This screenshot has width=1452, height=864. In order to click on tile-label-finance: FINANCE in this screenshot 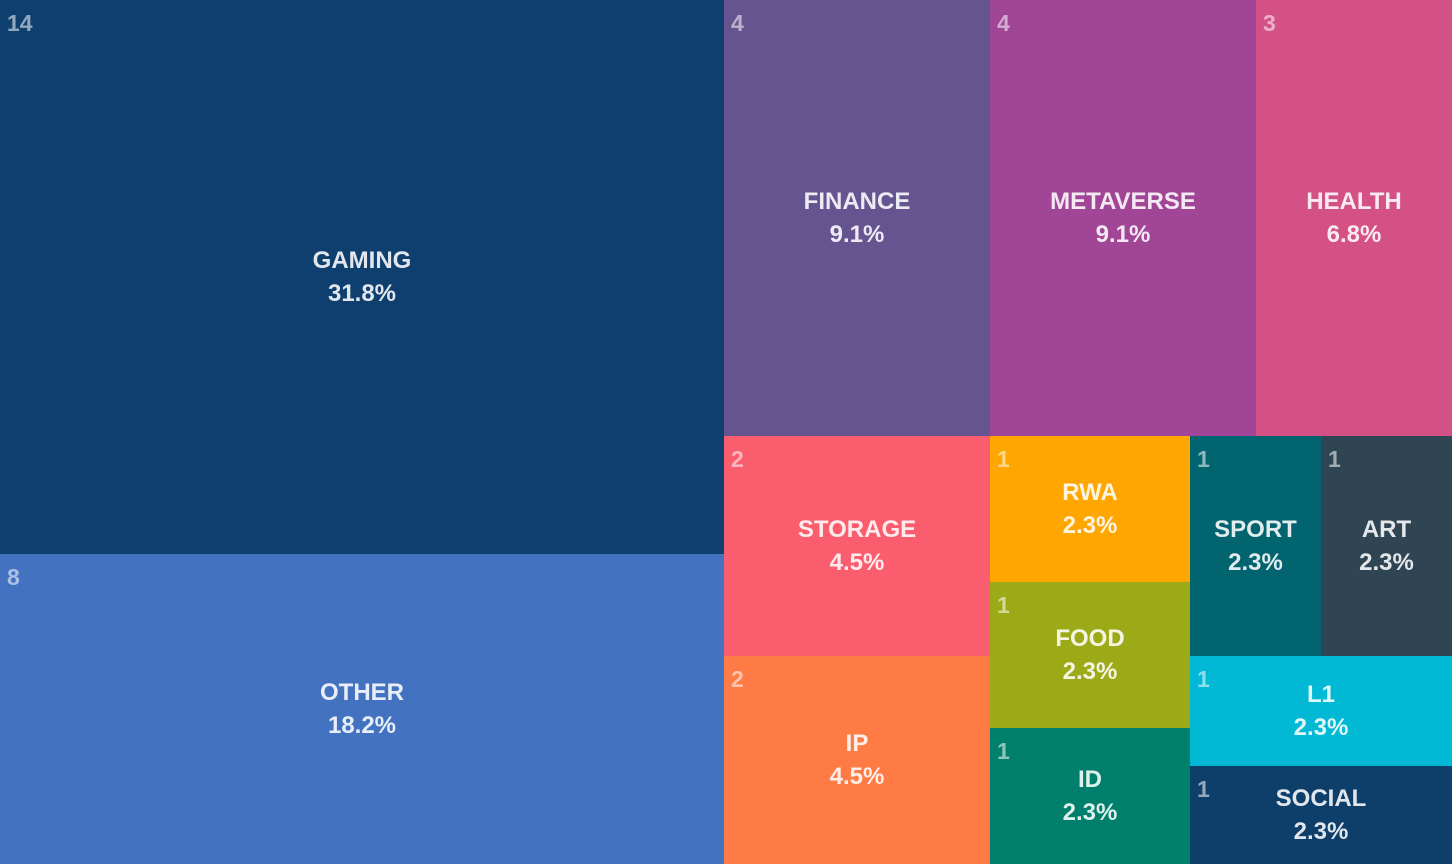, I will do `click(857, 201)`.